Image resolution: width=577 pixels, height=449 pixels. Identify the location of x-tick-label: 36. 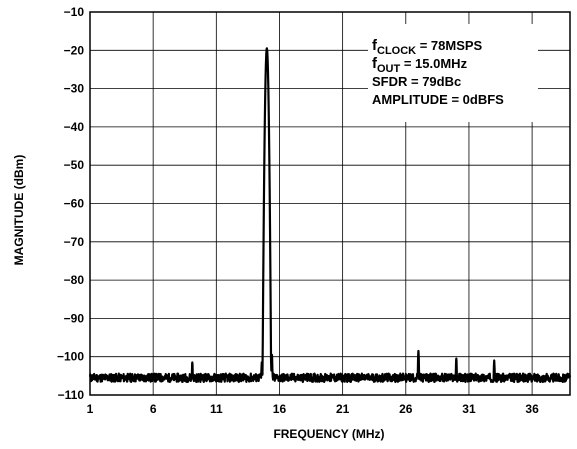
(532, 409).